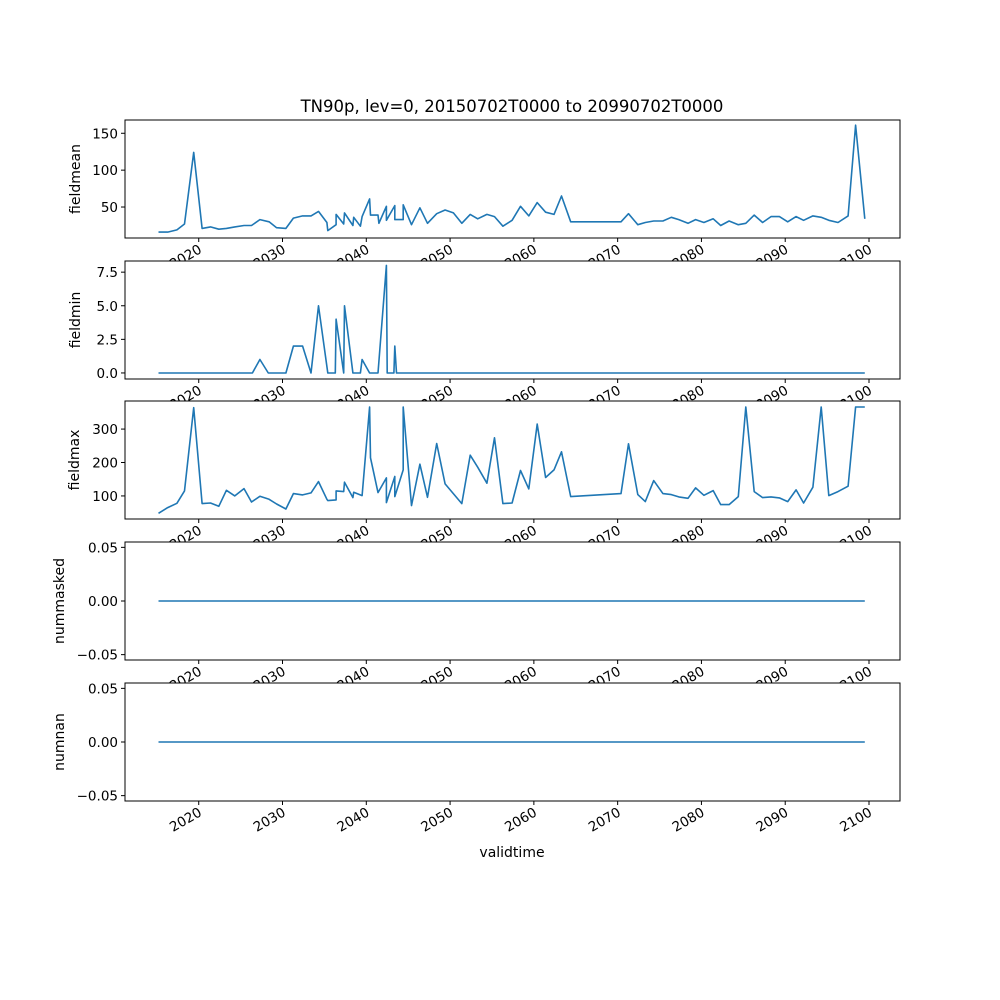 The height and width of the screenshot is (1000, 1000). Describe the element at coordinates (76, 320) in the screenshot. I see `y-axis-label: fieldmin` at that location.